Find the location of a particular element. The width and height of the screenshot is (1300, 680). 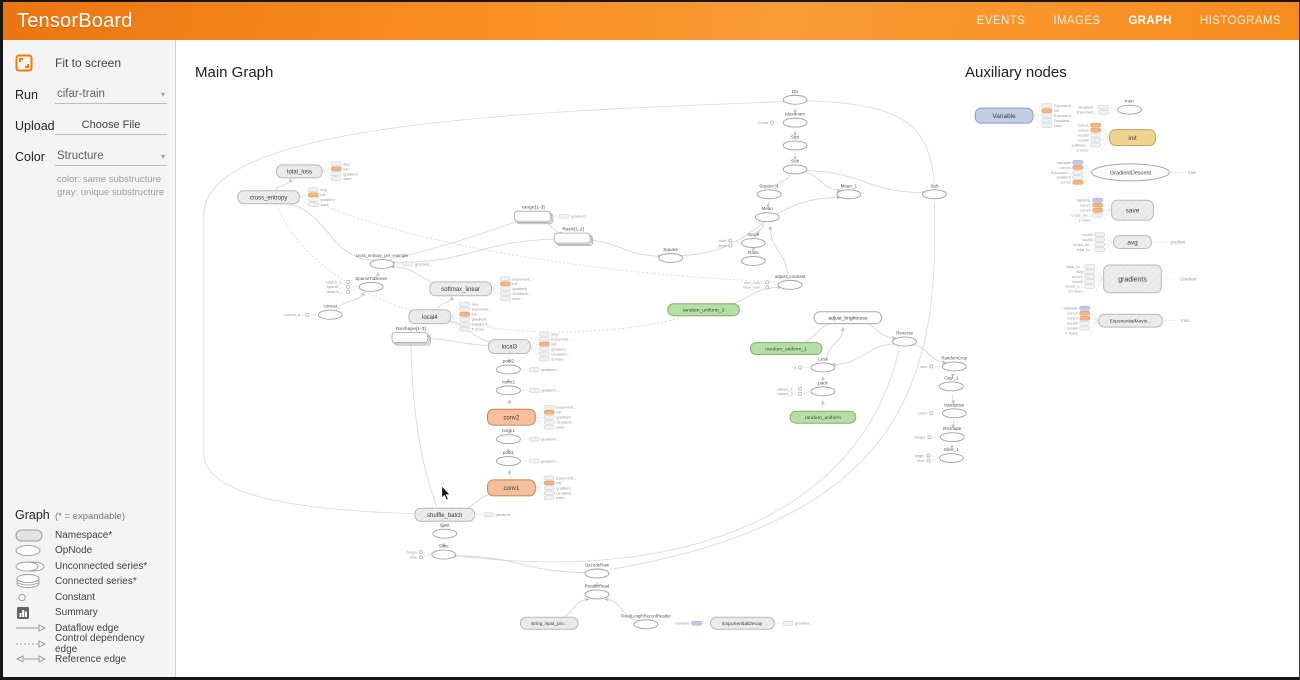

graph-node-Div: Div is located at coordinates (795, 97).